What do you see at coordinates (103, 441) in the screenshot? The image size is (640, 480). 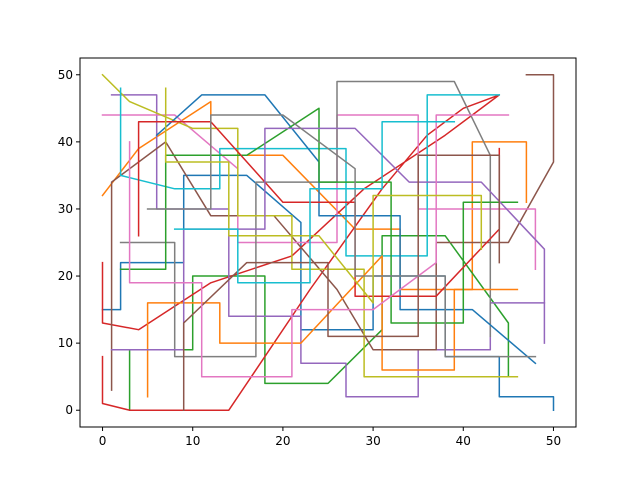 I see `x-tick-label: 0` at bounding box center [103, 441].